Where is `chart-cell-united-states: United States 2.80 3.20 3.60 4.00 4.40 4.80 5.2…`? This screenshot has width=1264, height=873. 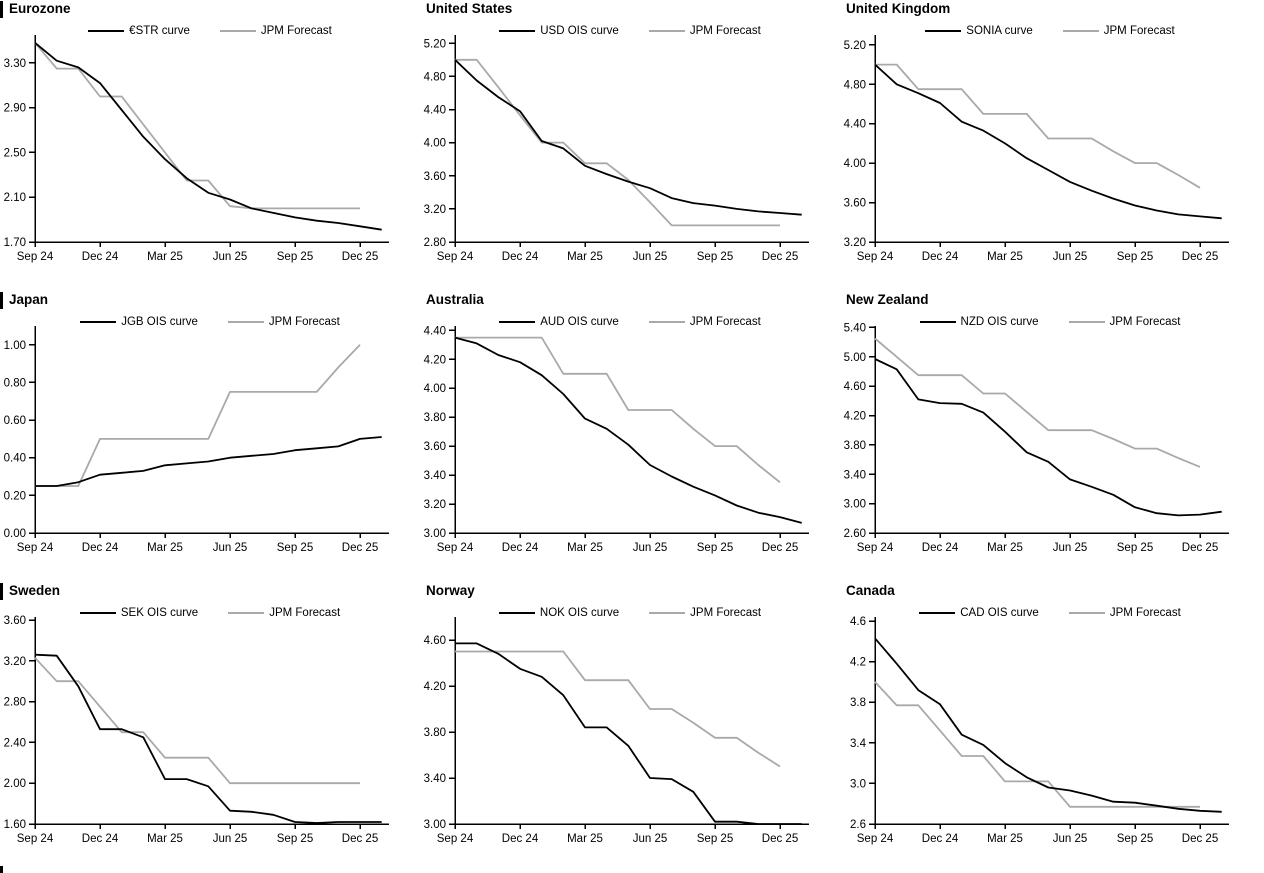
chart-cell-united-states: United States 2.80 3.20 3.60 4.00 4.40 4.80 5.2… is located at coordinates (630, 145).